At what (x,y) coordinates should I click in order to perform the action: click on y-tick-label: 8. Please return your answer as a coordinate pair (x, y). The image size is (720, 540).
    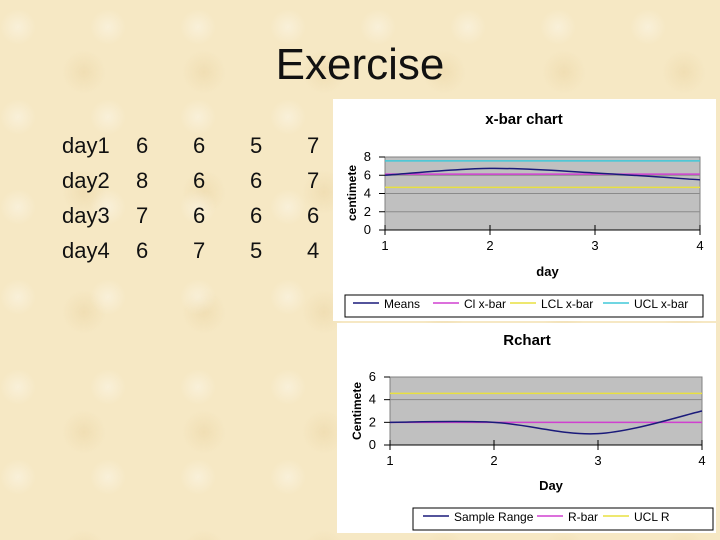
    Looking at the image, I should click on (367, 156).